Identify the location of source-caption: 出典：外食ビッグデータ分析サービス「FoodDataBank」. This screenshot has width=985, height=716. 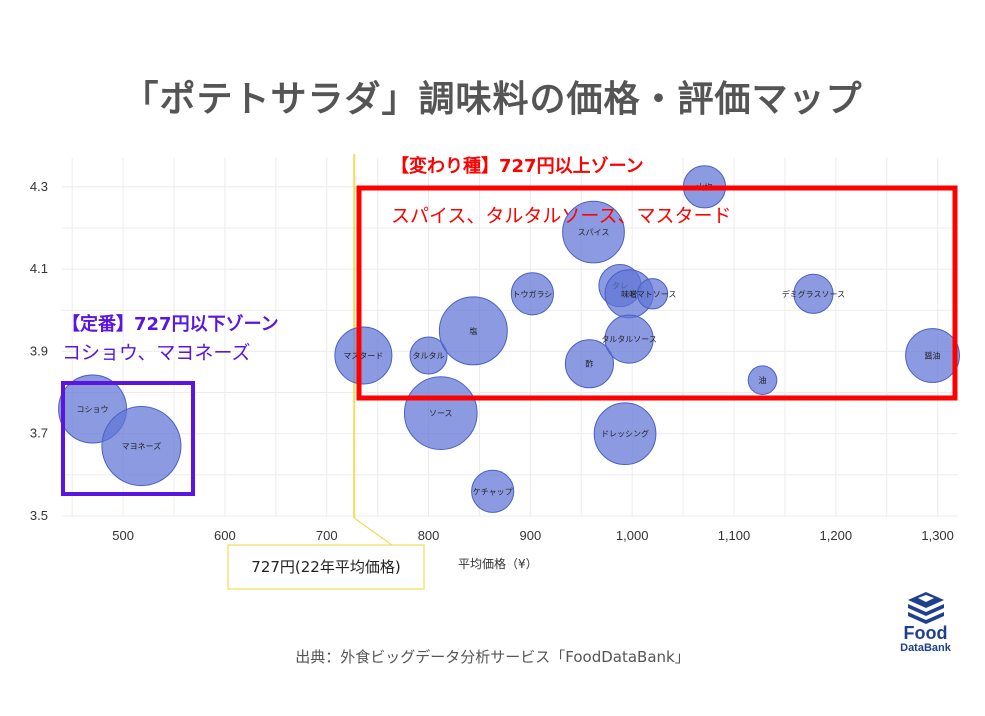
(492, 657).